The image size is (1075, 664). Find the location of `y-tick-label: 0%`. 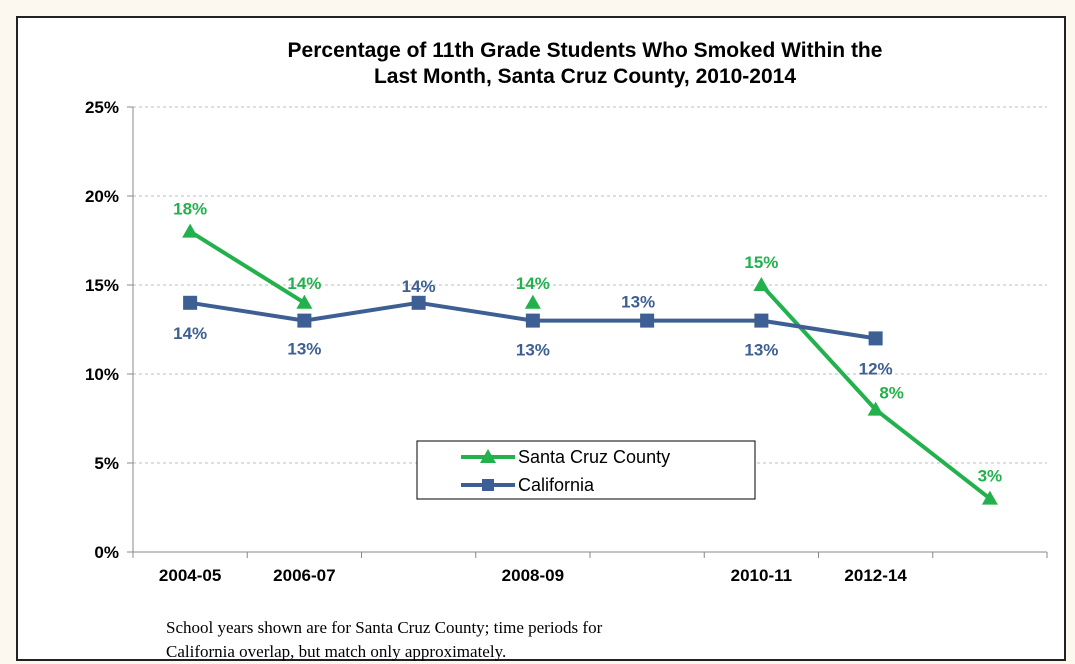

y-tick-label: 0% is located at coordinates (106, 552).